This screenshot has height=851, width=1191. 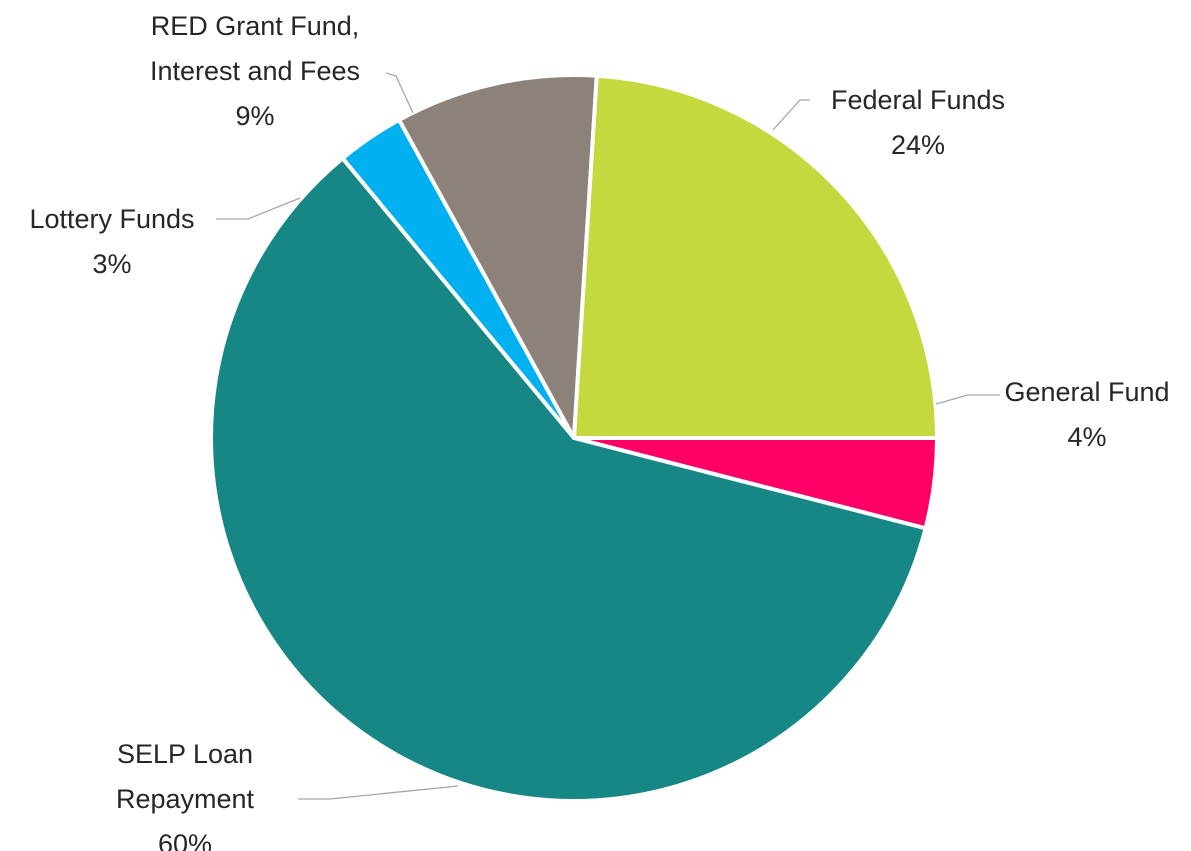 I want to click on slice-name-line: Interest and Fees, so click(x=255, y=71).